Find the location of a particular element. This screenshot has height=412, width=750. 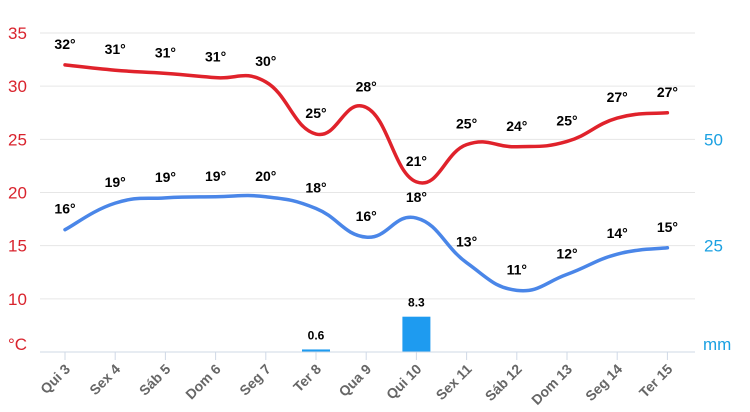

max-temp-label: 32° is located at coordinates (64, 44).